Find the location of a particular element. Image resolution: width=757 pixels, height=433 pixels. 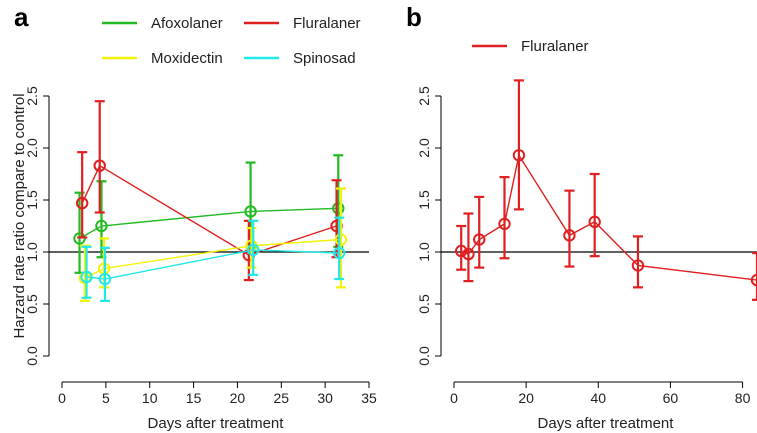

x-tick-label: 30 is located at coordinates (325, 398).